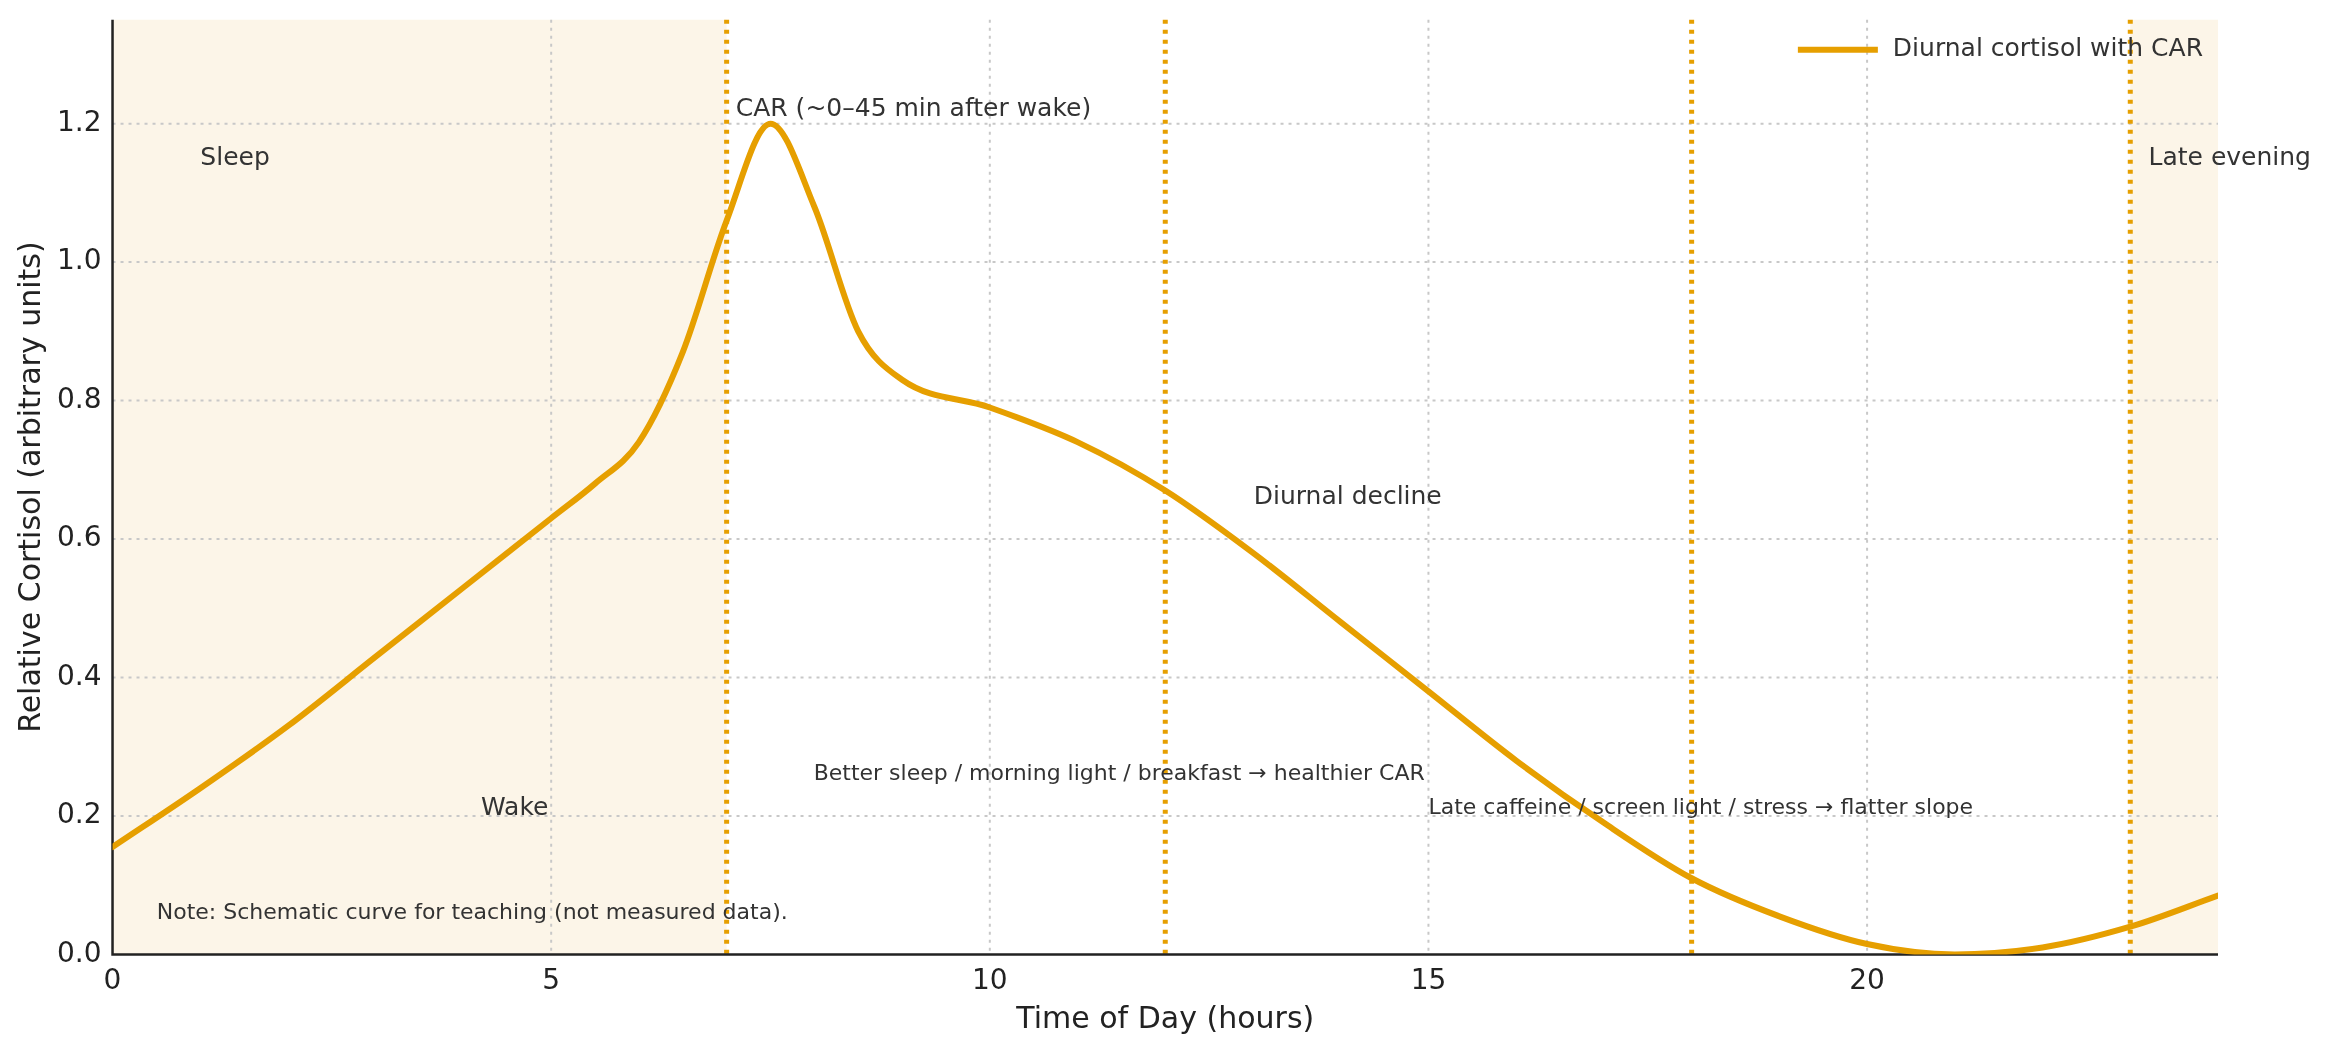 This screenshot has height=1052, width=2348. Describe the element at coordinates (1428, 980) in the screenshot. I see `x-tick-label: 15` at that location.